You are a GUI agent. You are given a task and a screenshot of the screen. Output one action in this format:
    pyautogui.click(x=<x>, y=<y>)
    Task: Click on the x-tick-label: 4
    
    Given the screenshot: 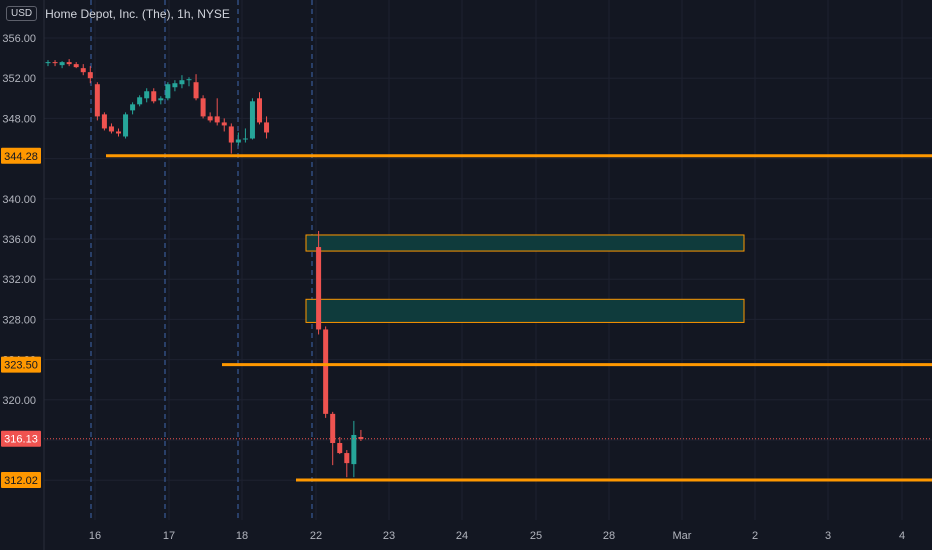 What is the action you would take?
    pyautogui.click(x=902, y=536)
    